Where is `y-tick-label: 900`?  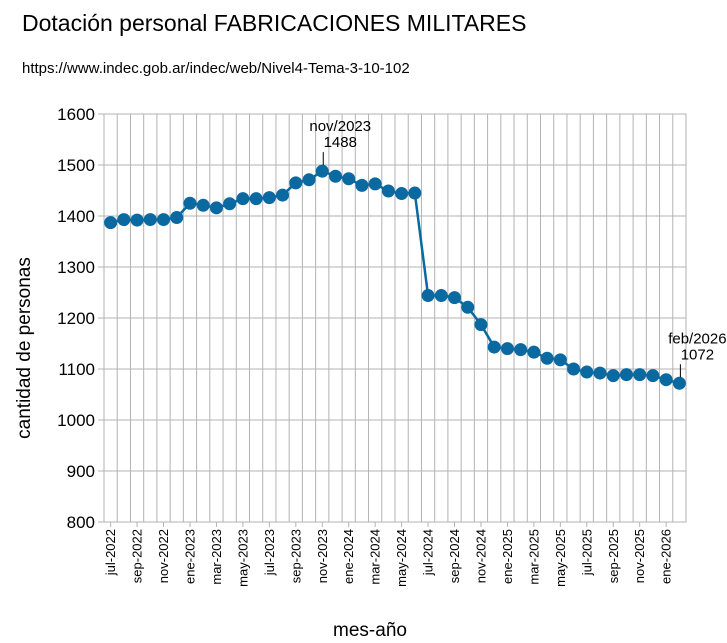 y-tick-label: 900 is located at coordinates (81, 471).